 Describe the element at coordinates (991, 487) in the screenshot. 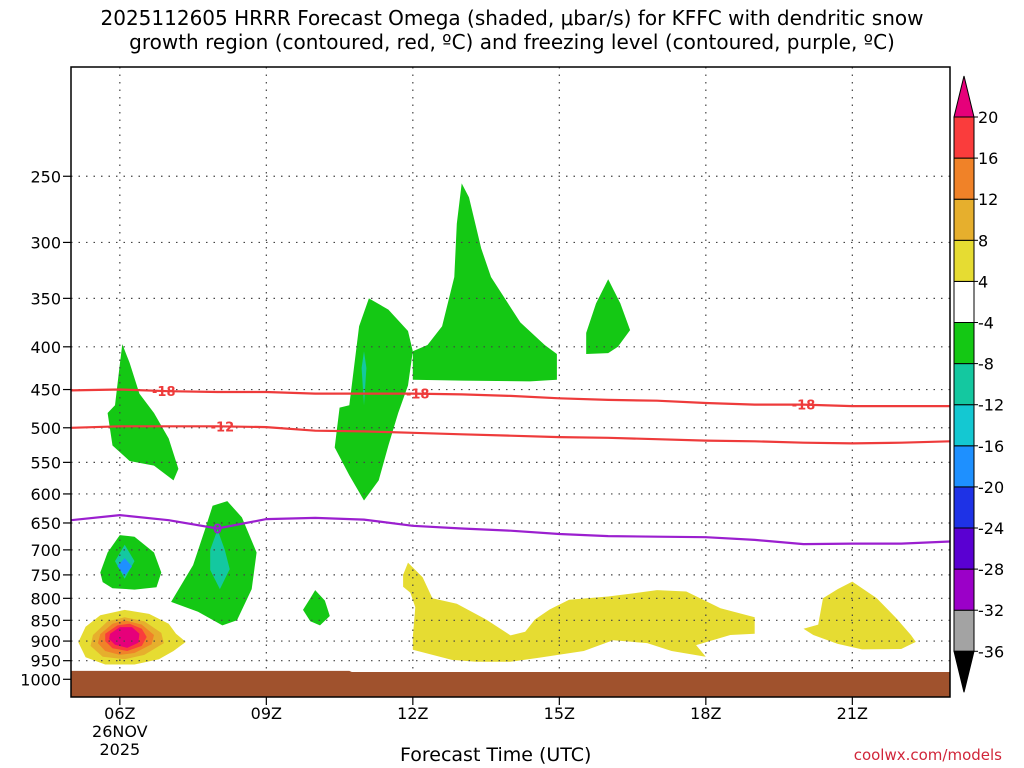

I see `colorbar-label--20: -20` at that location.